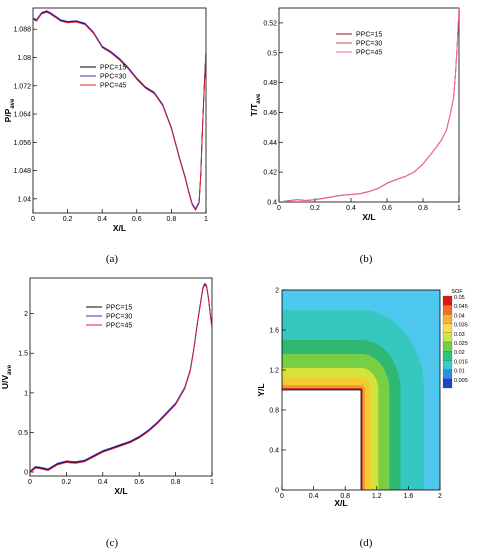  Describe the element at coordinates (409, 496) in the screenshot. I see `x-tick-label: 1.6` at that location.